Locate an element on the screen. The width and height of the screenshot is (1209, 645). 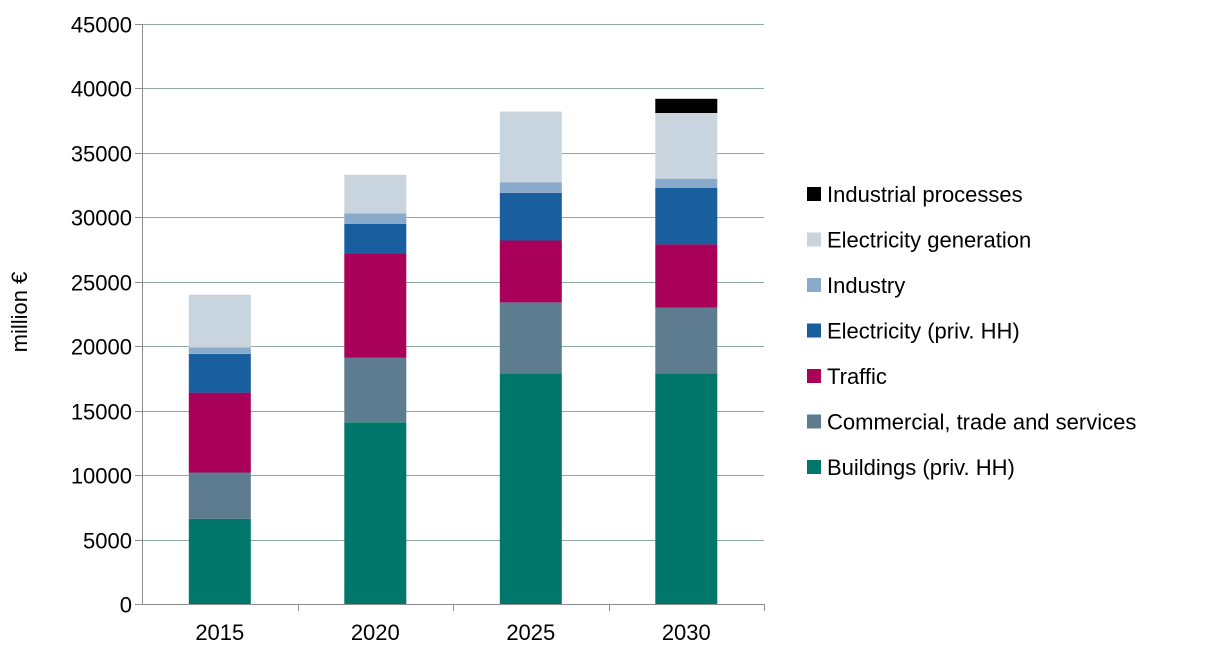
legend-label: Traffic is located at coordinates (857, 376).